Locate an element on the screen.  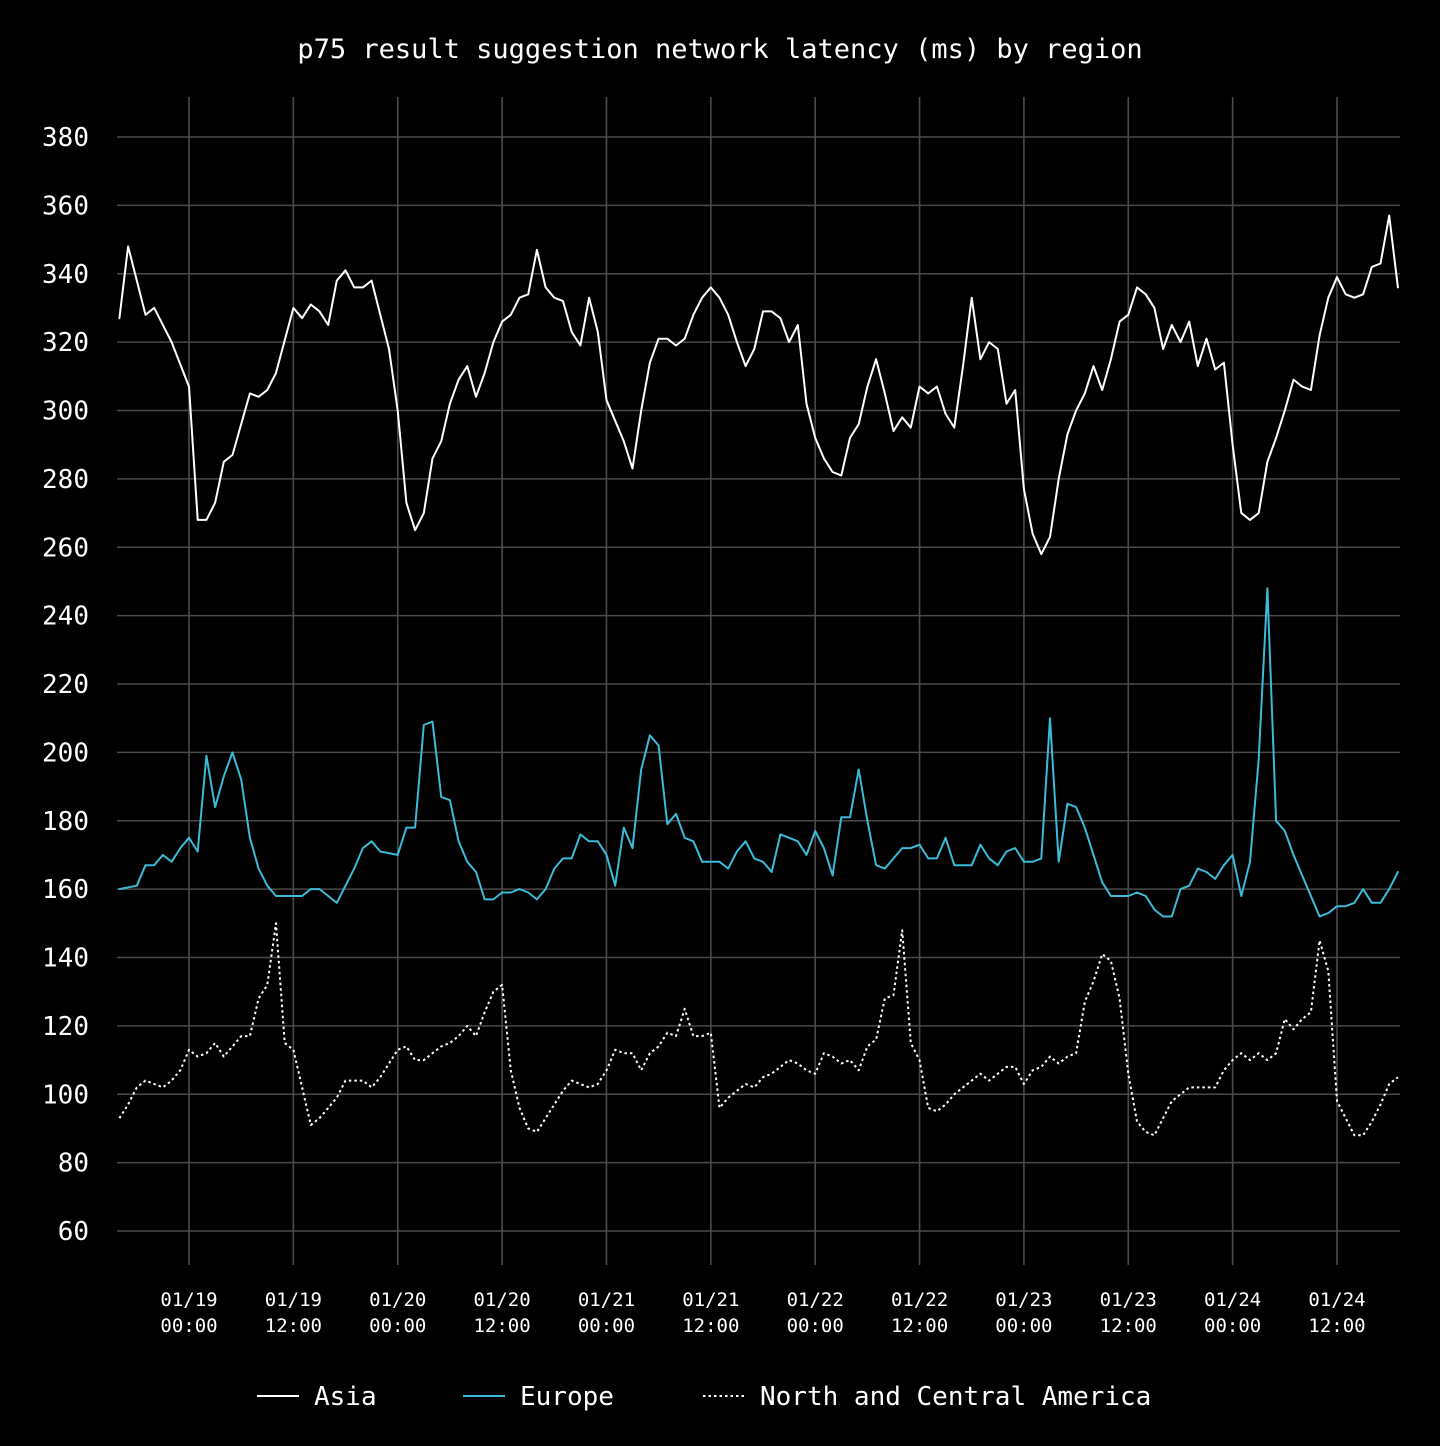
y-tick-label: 200 is located at coordinates (65, 753).